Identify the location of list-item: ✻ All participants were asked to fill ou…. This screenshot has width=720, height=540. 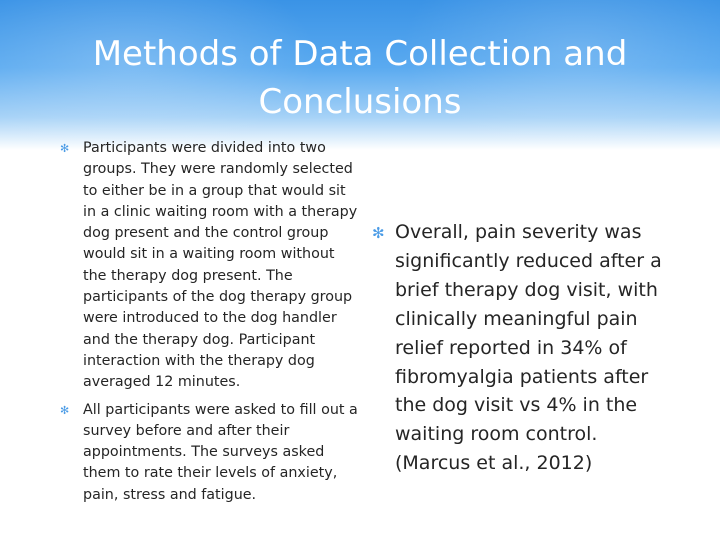
(208, 453).